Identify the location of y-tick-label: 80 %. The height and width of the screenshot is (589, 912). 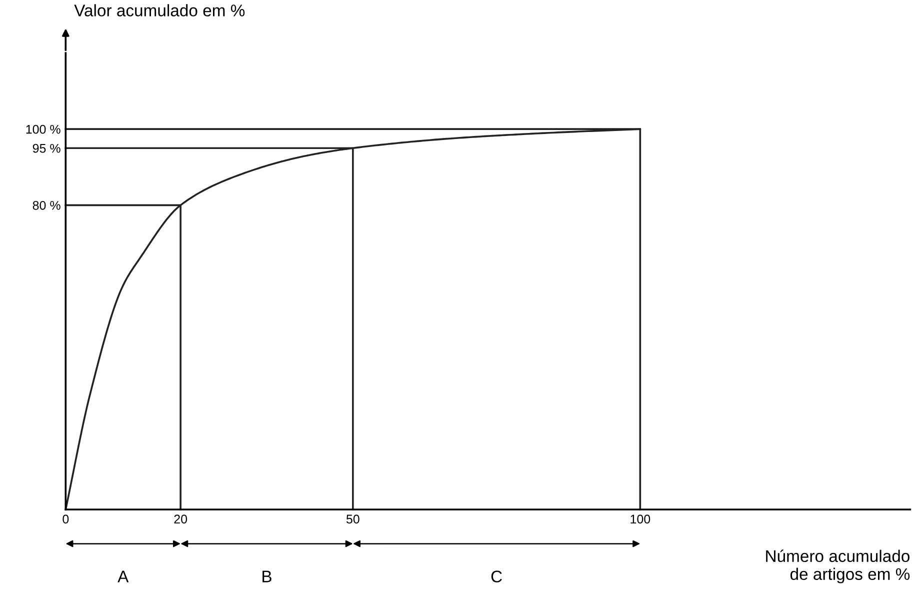
(46, 205).